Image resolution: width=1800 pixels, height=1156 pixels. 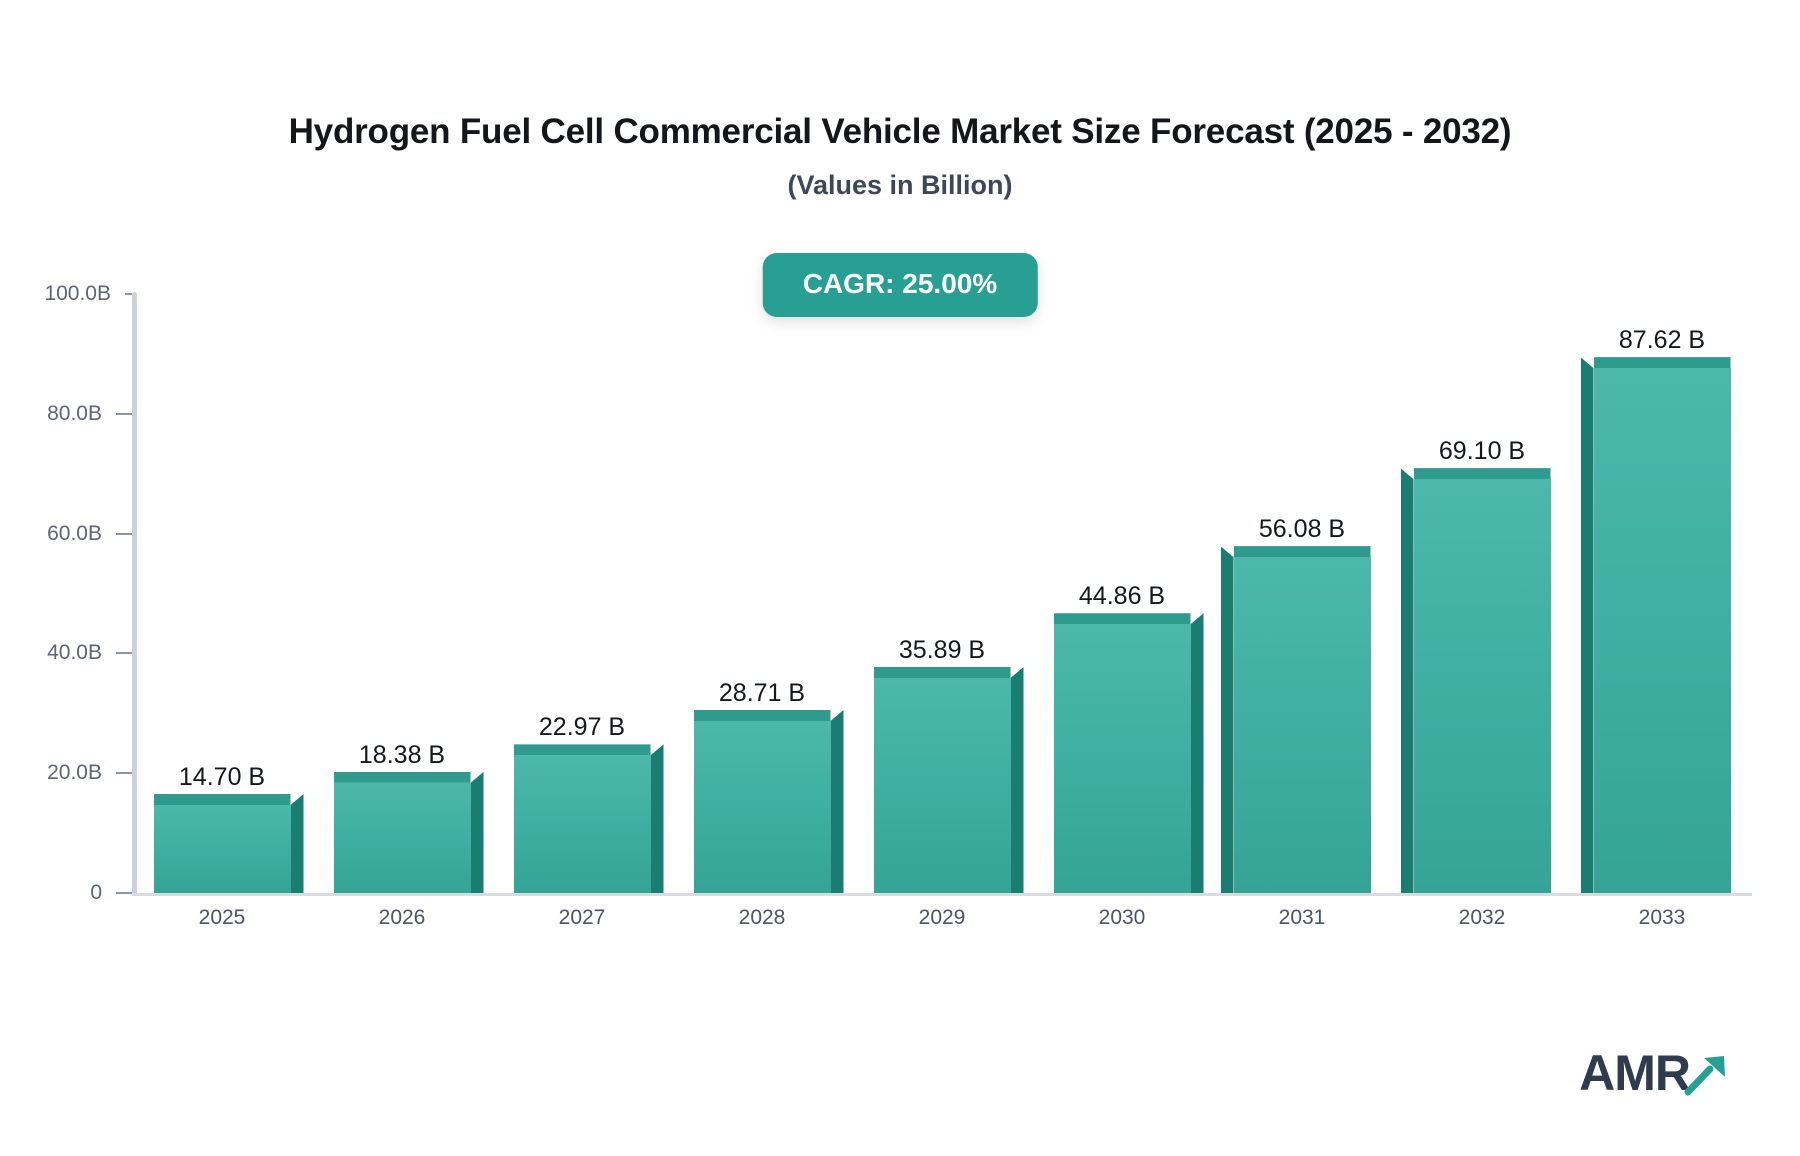 What do you see at coordinates (900, 285) in the screenshot?
I see `cagr-badge: CAGR: 25.00%` at bounding box center [900, 285].